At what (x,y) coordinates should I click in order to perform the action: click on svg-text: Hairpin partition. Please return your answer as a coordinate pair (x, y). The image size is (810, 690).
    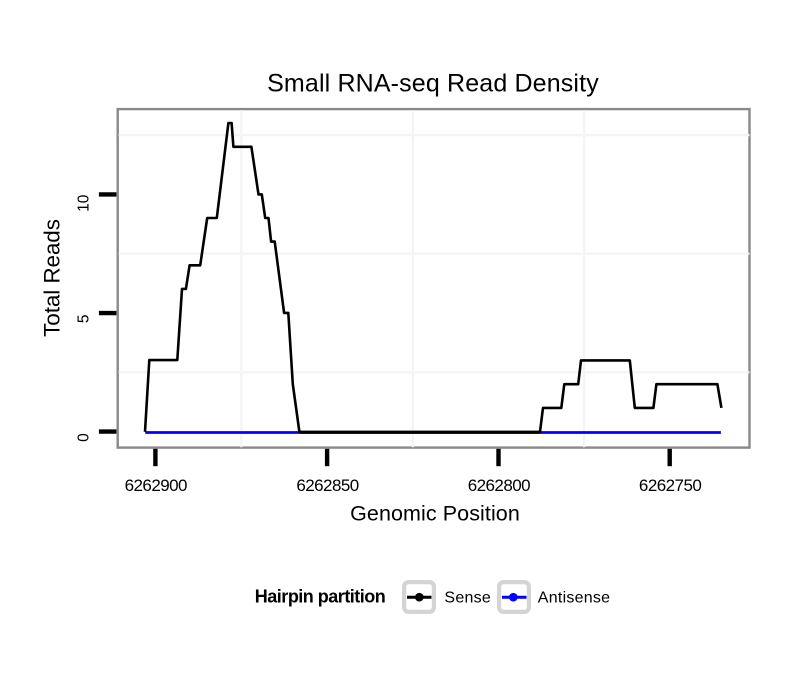
    Looking at the image, I should click on (320, 597).